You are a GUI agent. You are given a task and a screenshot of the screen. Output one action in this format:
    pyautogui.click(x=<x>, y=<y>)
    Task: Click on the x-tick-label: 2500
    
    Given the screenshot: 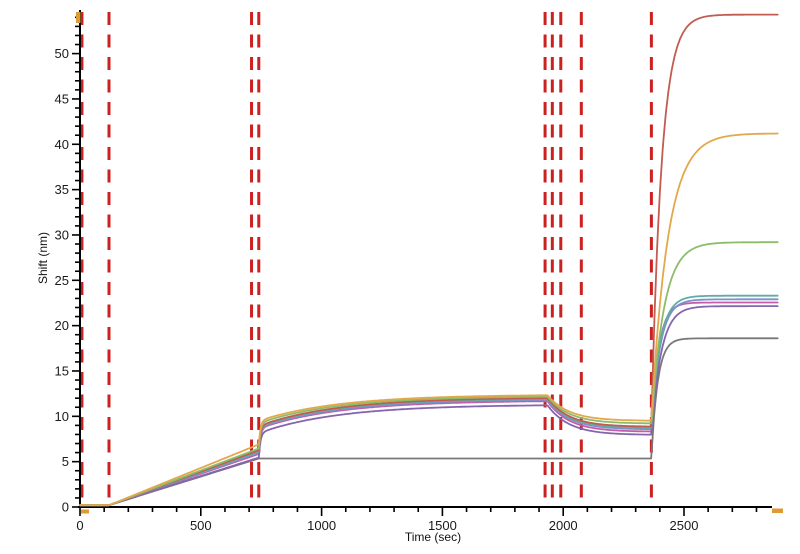 What is the action you would take?
    pyautogui.click(x=684, y=525)
    